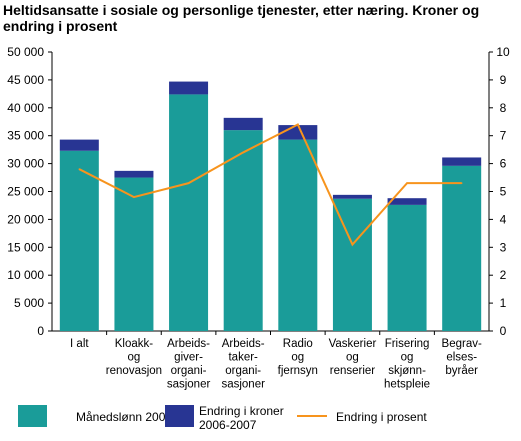 The image size is (521, 441). Describe the element at coordinates (40, 331) in the screenshot. I see `y-tick-label: 0` at that location.